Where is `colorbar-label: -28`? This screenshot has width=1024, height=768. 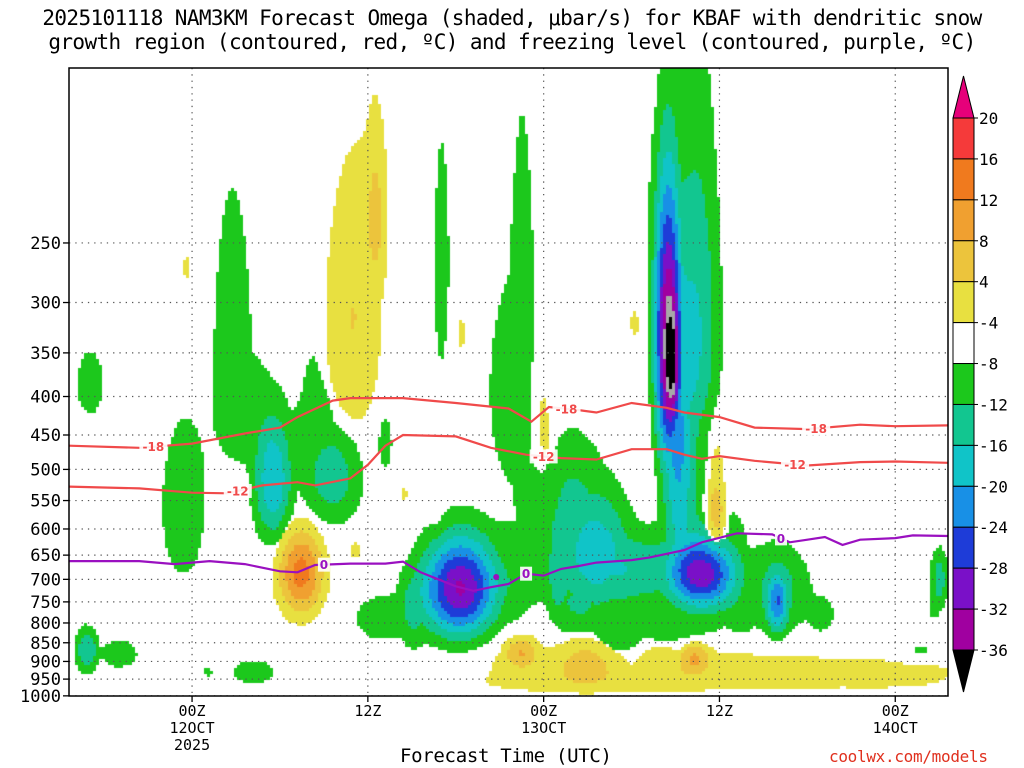
colorbar-label: -28 is located at coordinates (993, 568).